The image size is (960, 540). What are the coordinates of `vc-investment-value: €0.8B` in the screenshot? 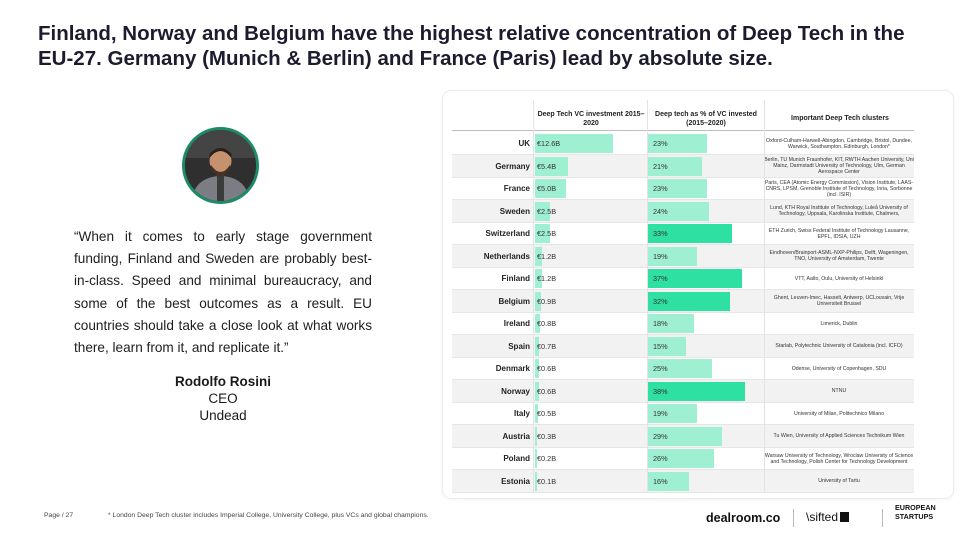 It's located at (547, 323).